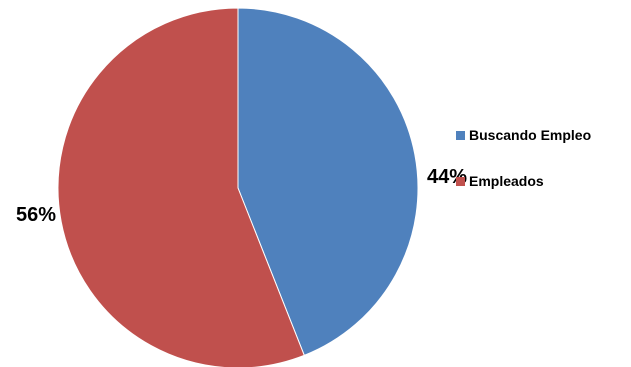  What do you see at coordinates (523, 158) in the screenshot?
I see `legend: Buscando Empleo Empleados` at bounding box center [523, 158].